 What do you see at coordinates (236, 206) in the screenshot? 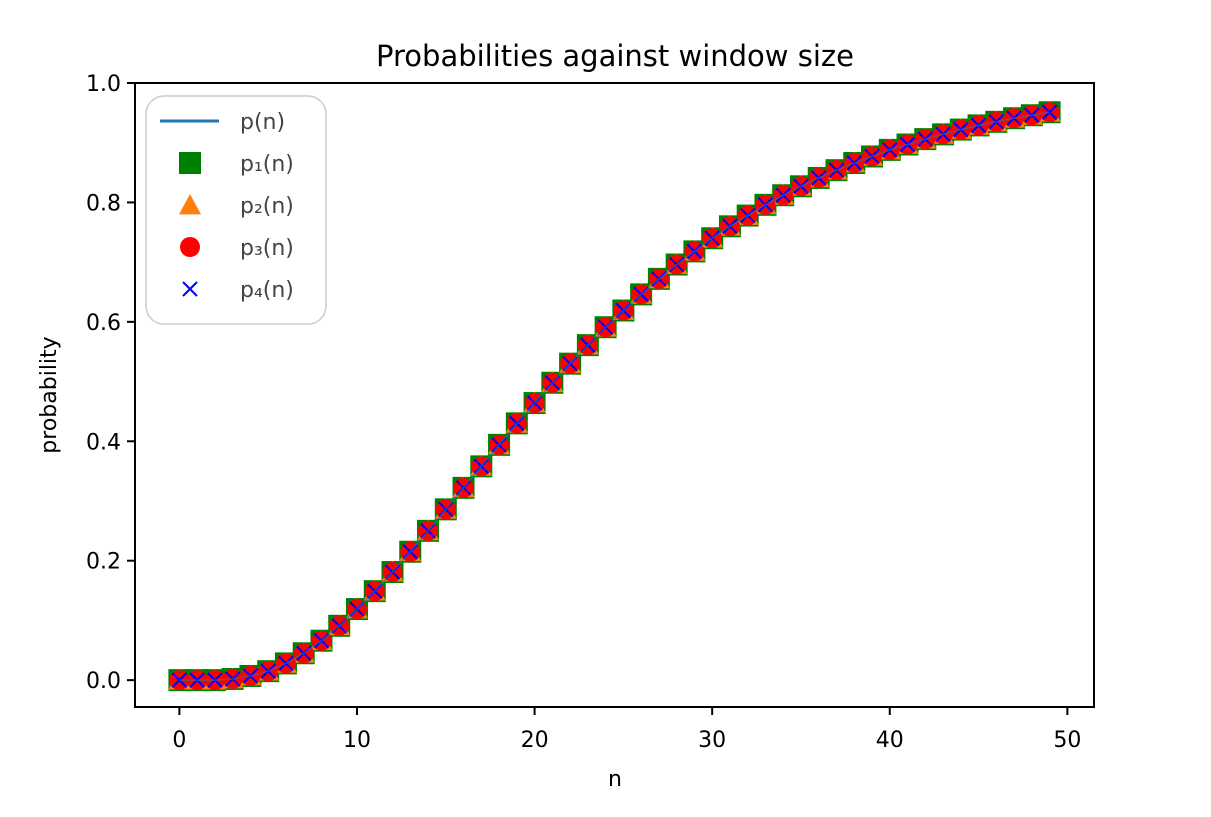
I see `legend-item: p₂(n)` at bounding box center [236, 206].